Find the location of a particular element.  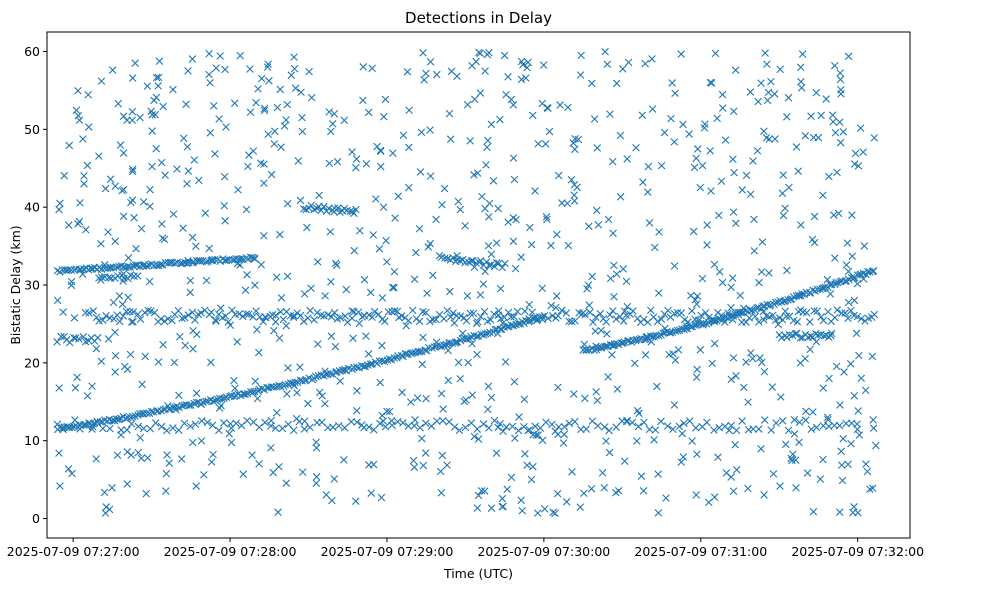

y-tick-label: 10 is located at coordinates (32, 440).